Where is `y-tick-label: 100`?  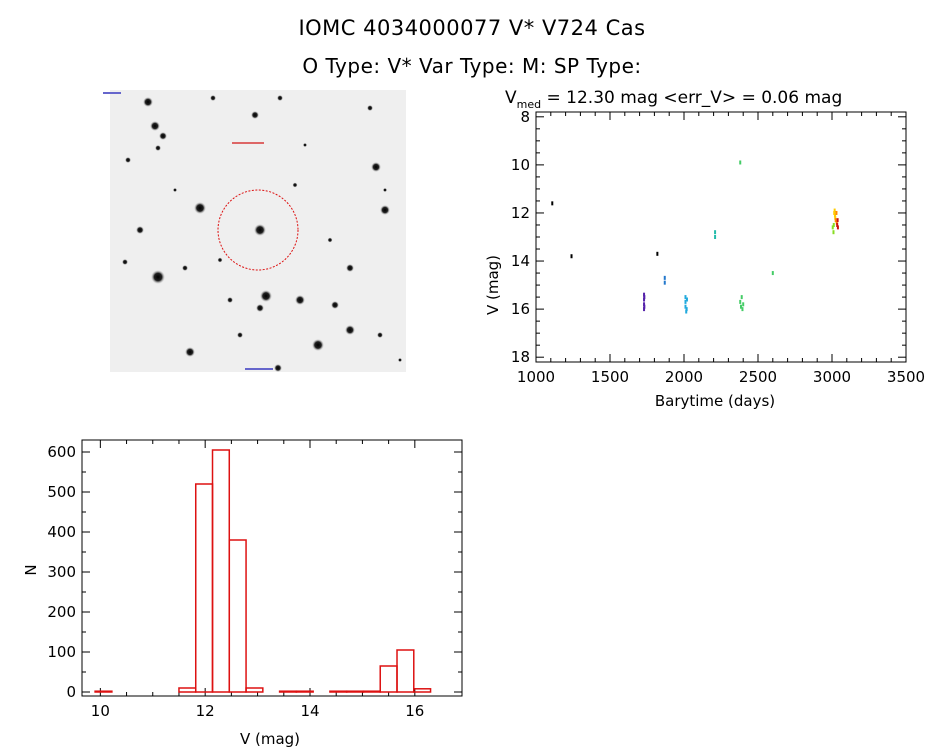
y-tick-label: 100 is located at coordinates (61, 652).